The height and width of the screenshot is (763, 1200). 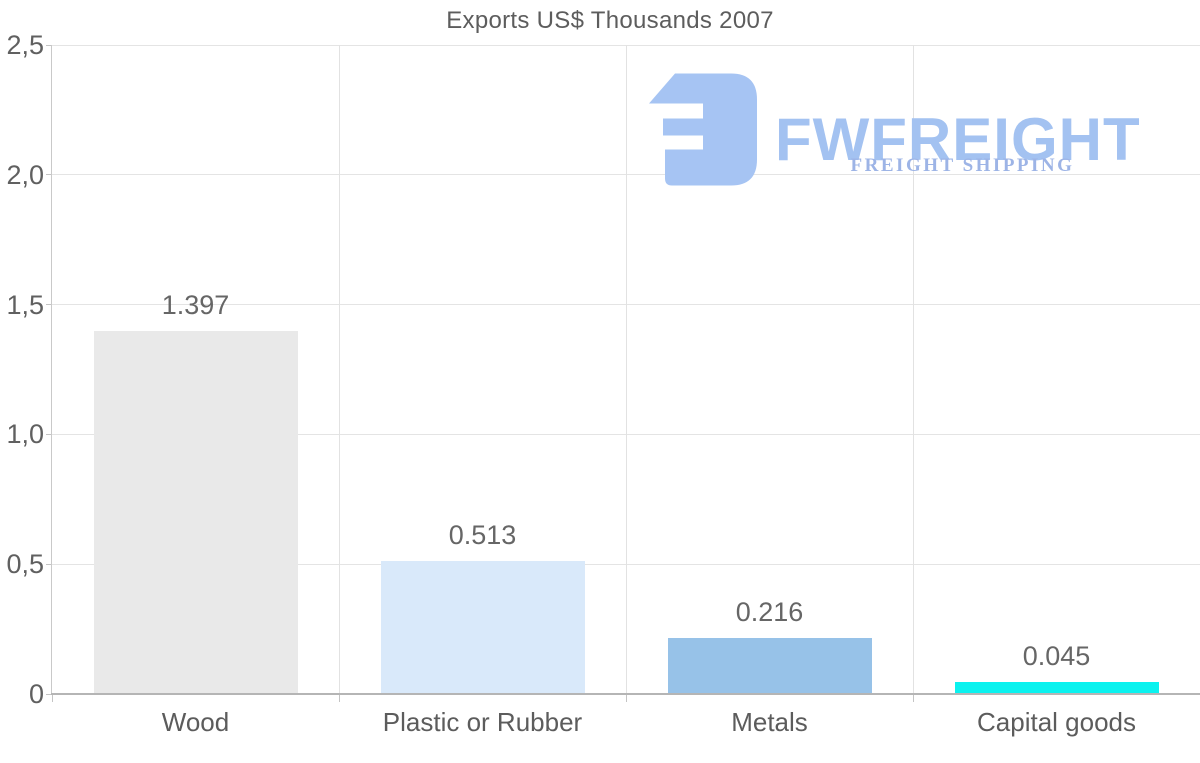 What do you see at coordinates (482, 534) in the screenshot?
I see `bar-value-label: 0.513` at bounding box center [482, 534].